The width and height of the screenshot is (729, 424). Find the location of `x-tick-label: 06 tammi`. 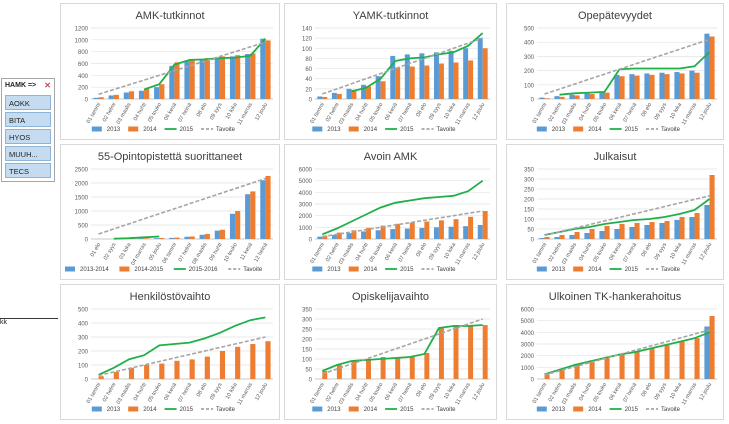

x-tick-label: 06 tammi is located at coordinates (170, 253).